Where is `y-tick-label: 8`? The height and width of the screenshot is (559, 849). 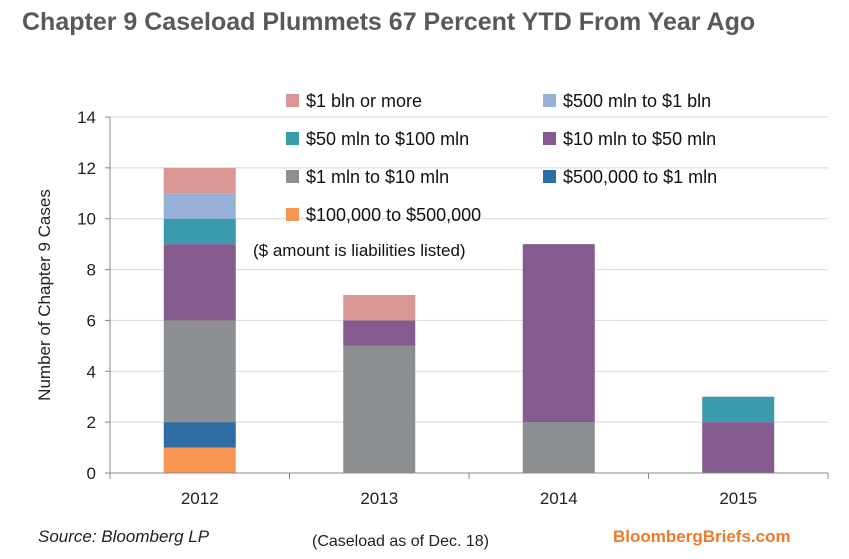 y-tick-label: 8 is located at coordinates (91, 270).